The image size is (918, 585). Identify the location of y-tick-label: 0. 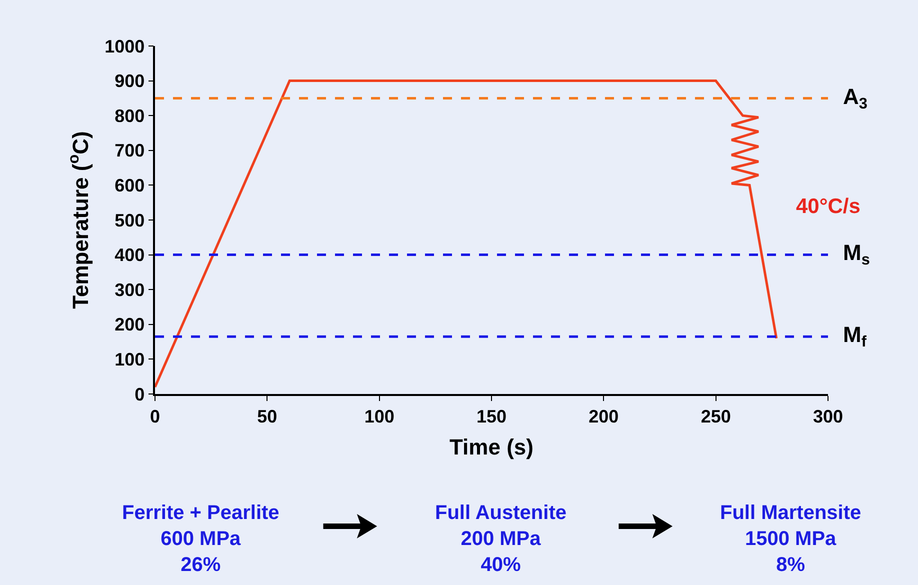
(139, 394).